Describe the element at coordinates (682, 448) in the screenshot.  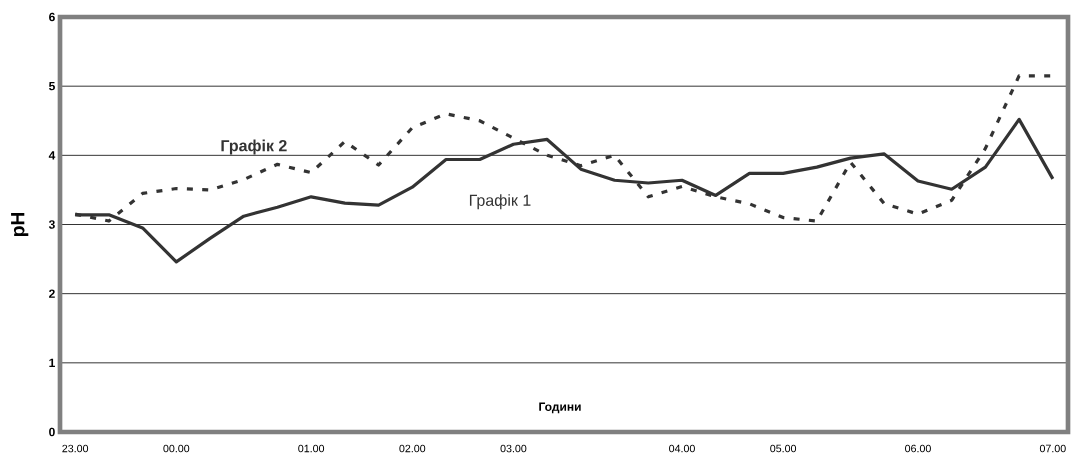
I see `x-tick-label: 04.00` at that location.